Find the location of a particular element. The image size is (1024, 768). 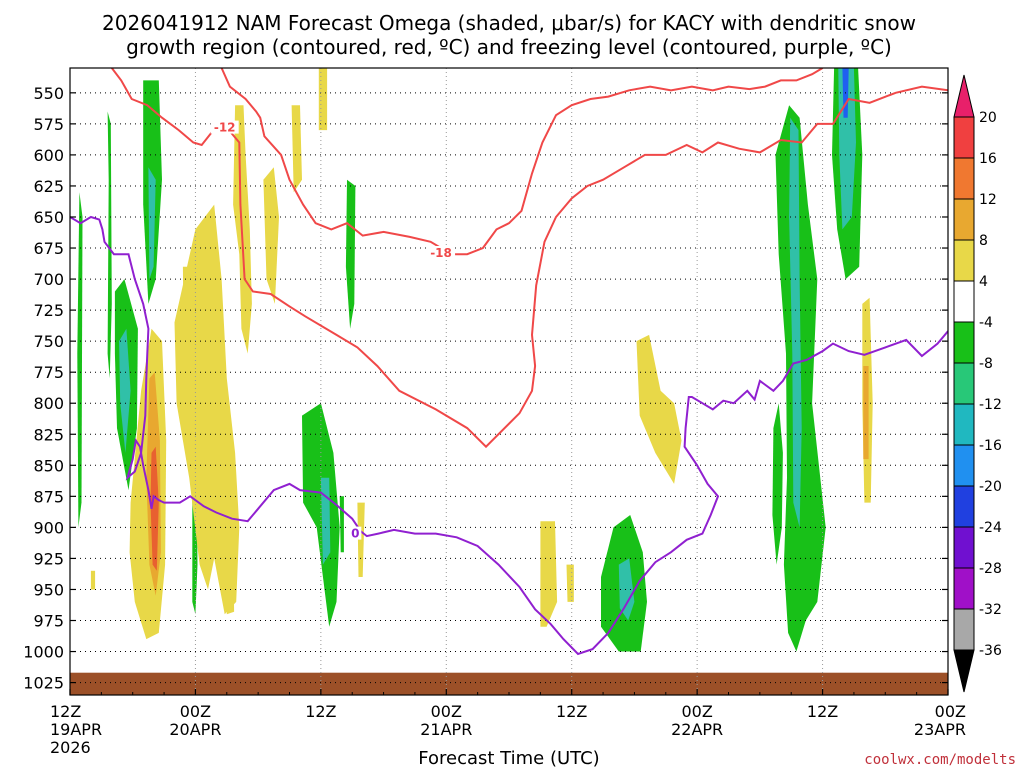

y-tick-label: 875 is located at coordinates (48, 496).